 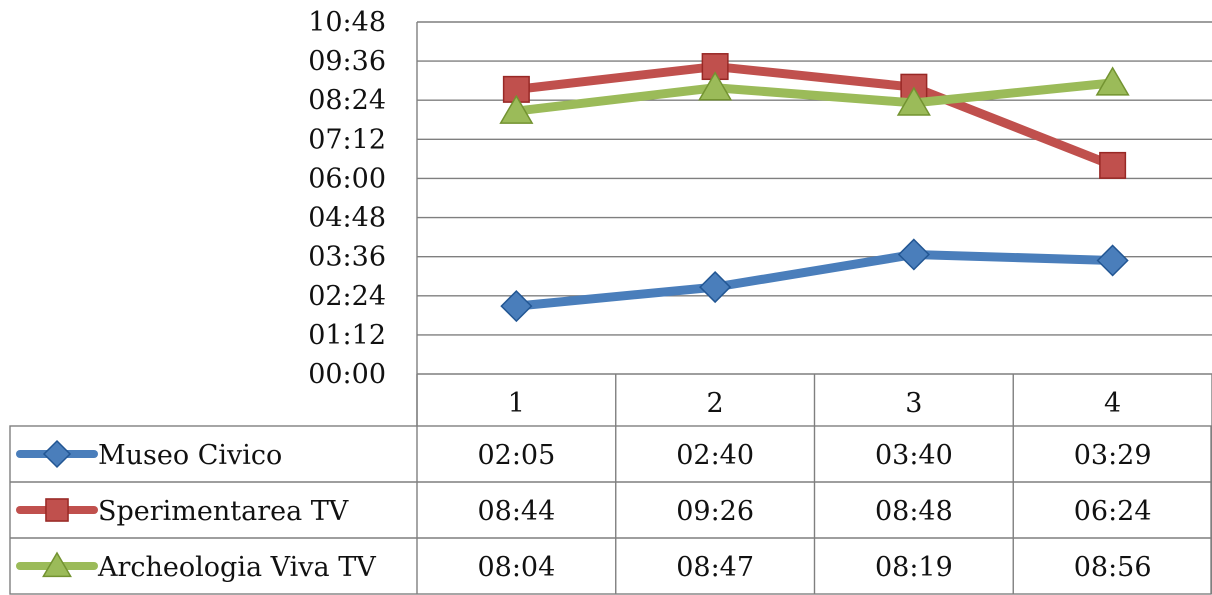 I want to click on table-cell-value: 08:47, so click(x=715, y=567).